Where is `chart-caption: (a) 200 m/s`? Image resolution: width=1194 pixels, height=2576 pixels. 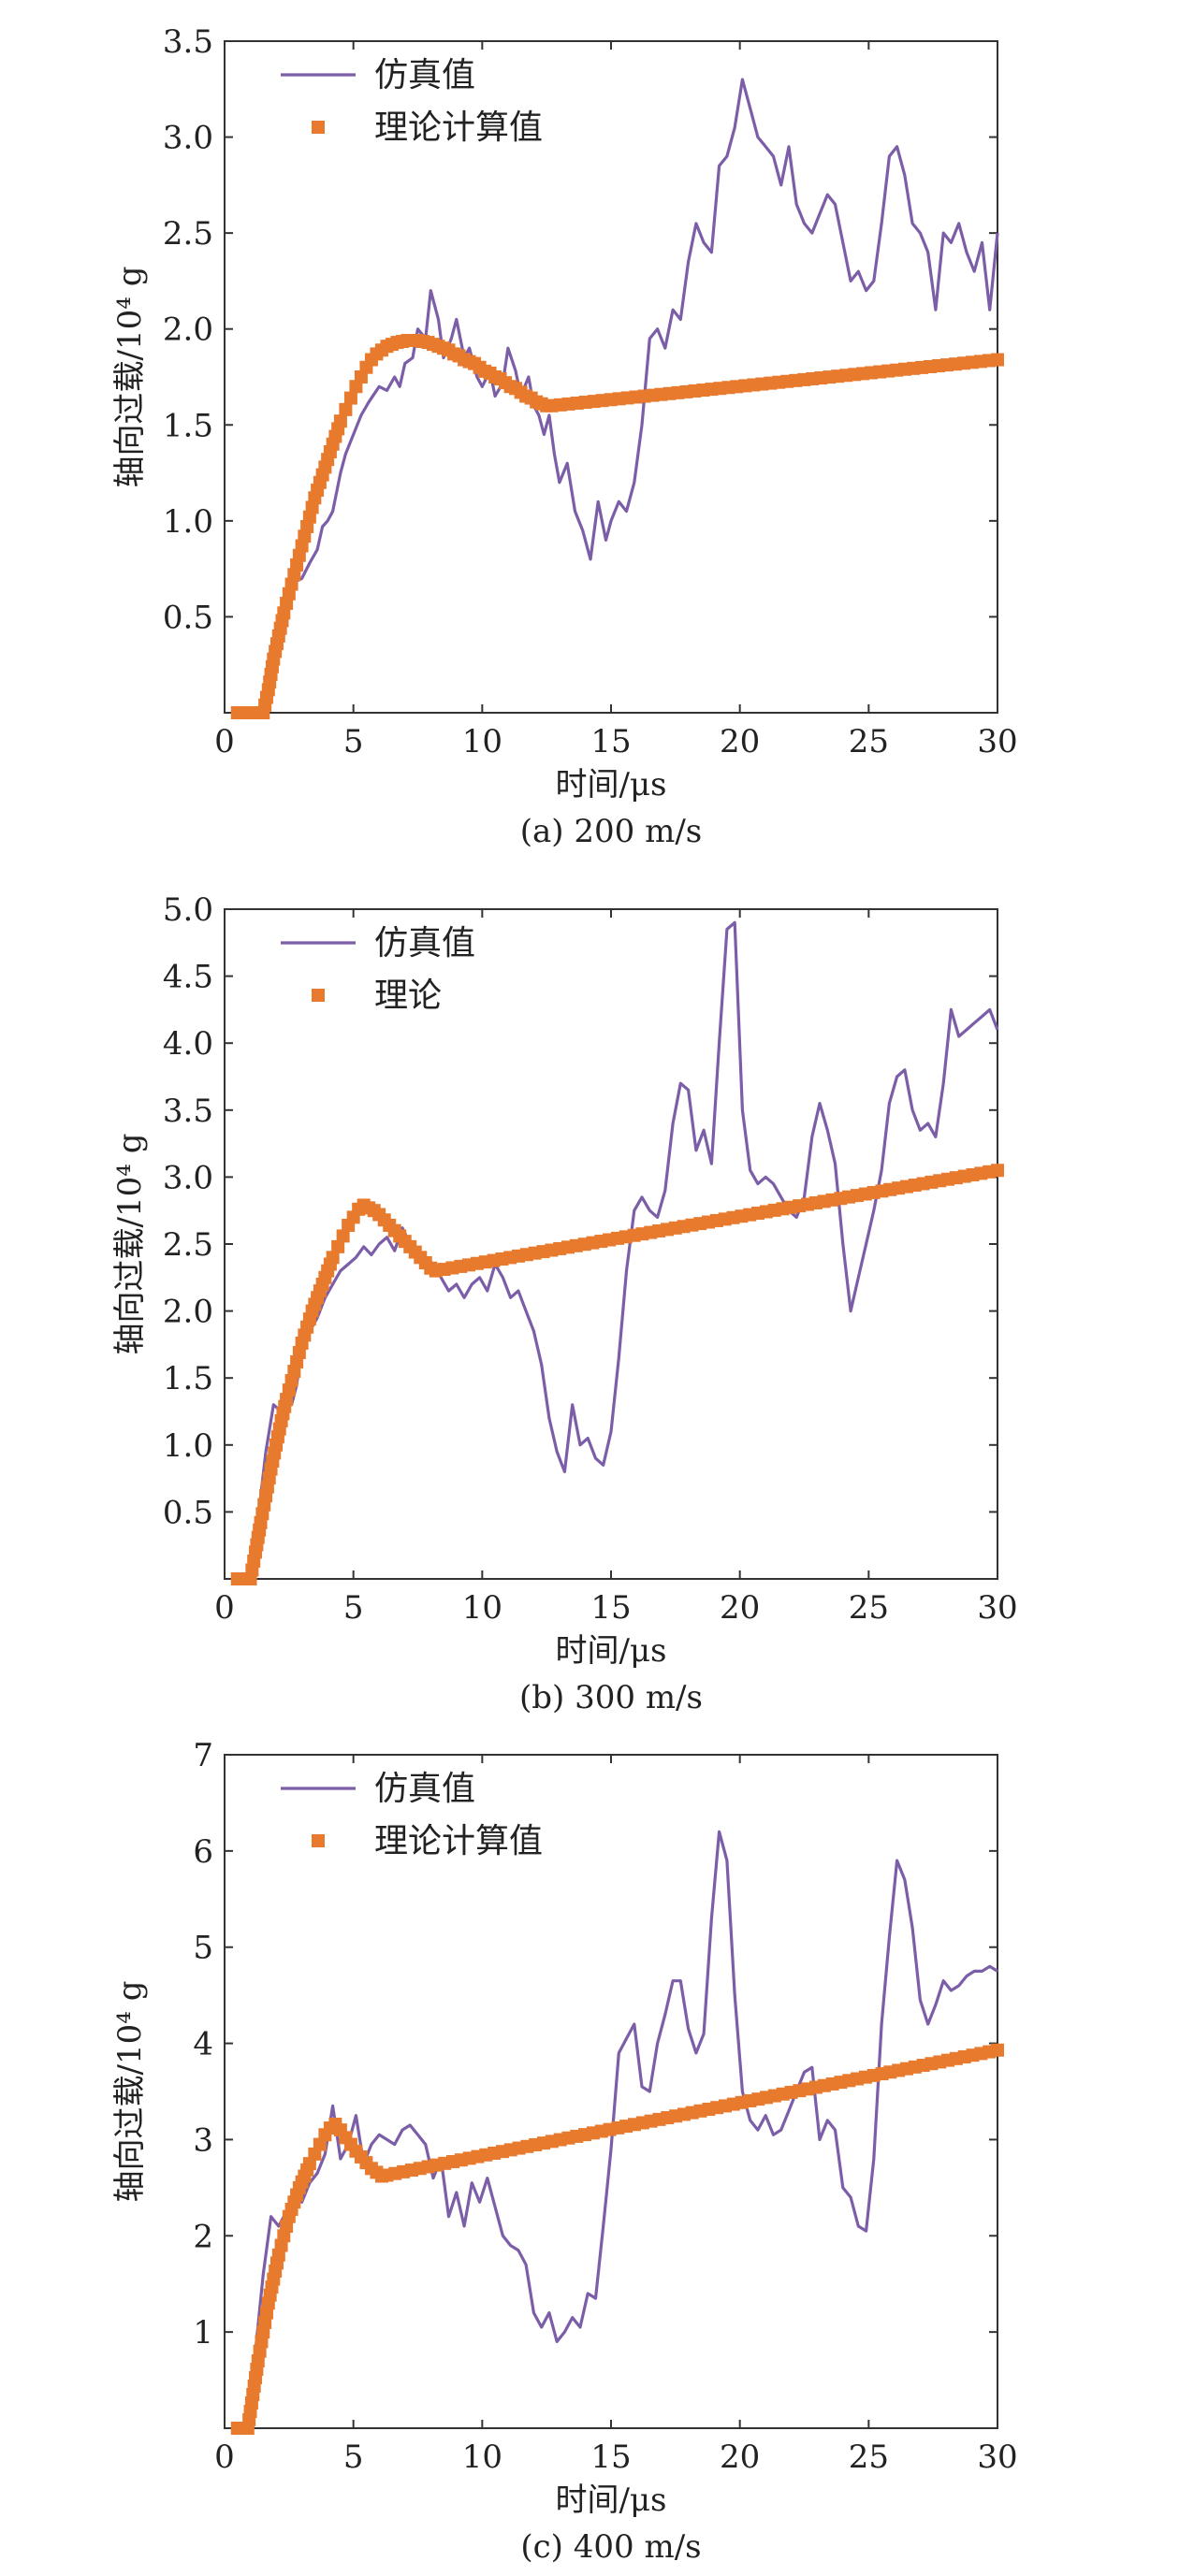
chart-caption: (a) 200 m/s is located at coordinates (611, 831).